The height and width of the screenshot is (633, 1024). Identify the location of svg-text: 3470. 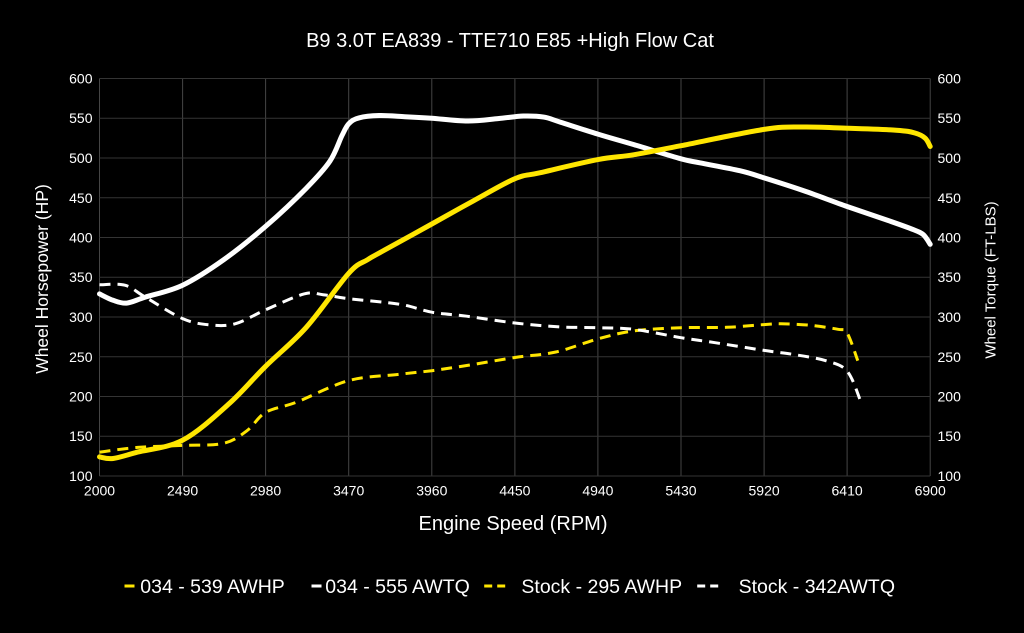
(348, 491).